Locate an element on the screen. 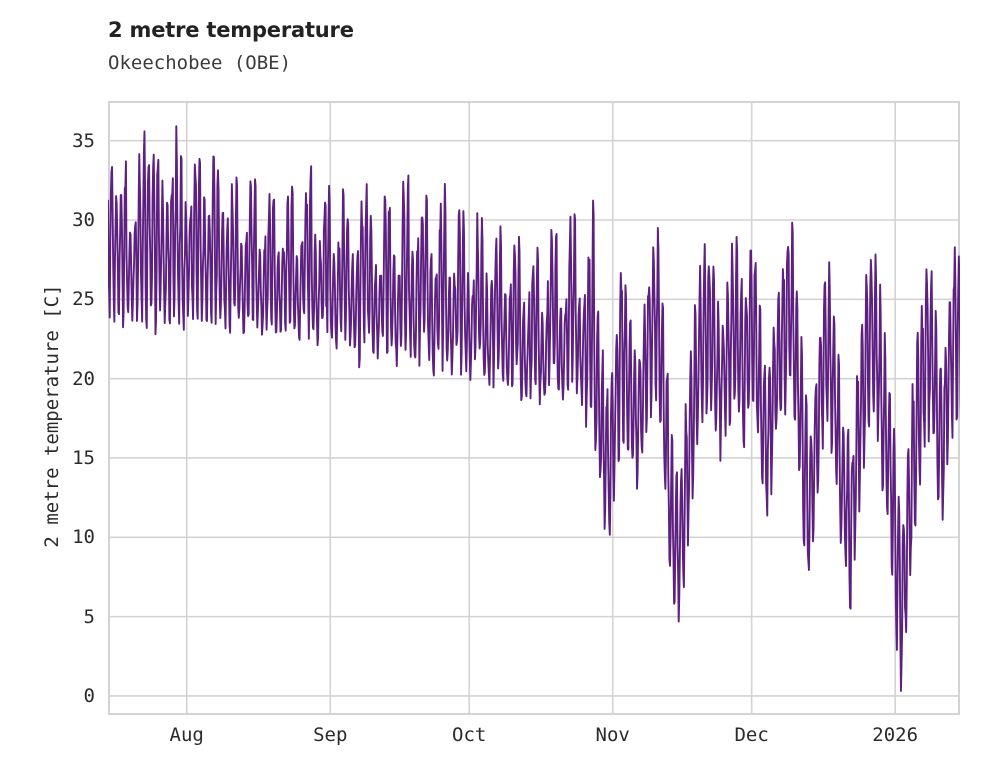 The image size is (981, 782). y-axis-tick-label: 20 is located at coordinates (83, 378).